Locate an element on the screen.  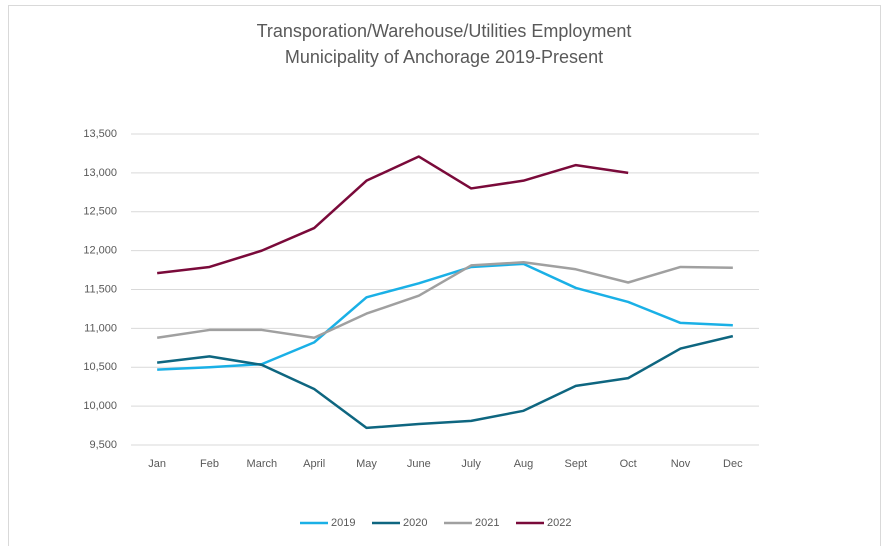
x-tick-label: Nov is located at coordinates (681, 464).